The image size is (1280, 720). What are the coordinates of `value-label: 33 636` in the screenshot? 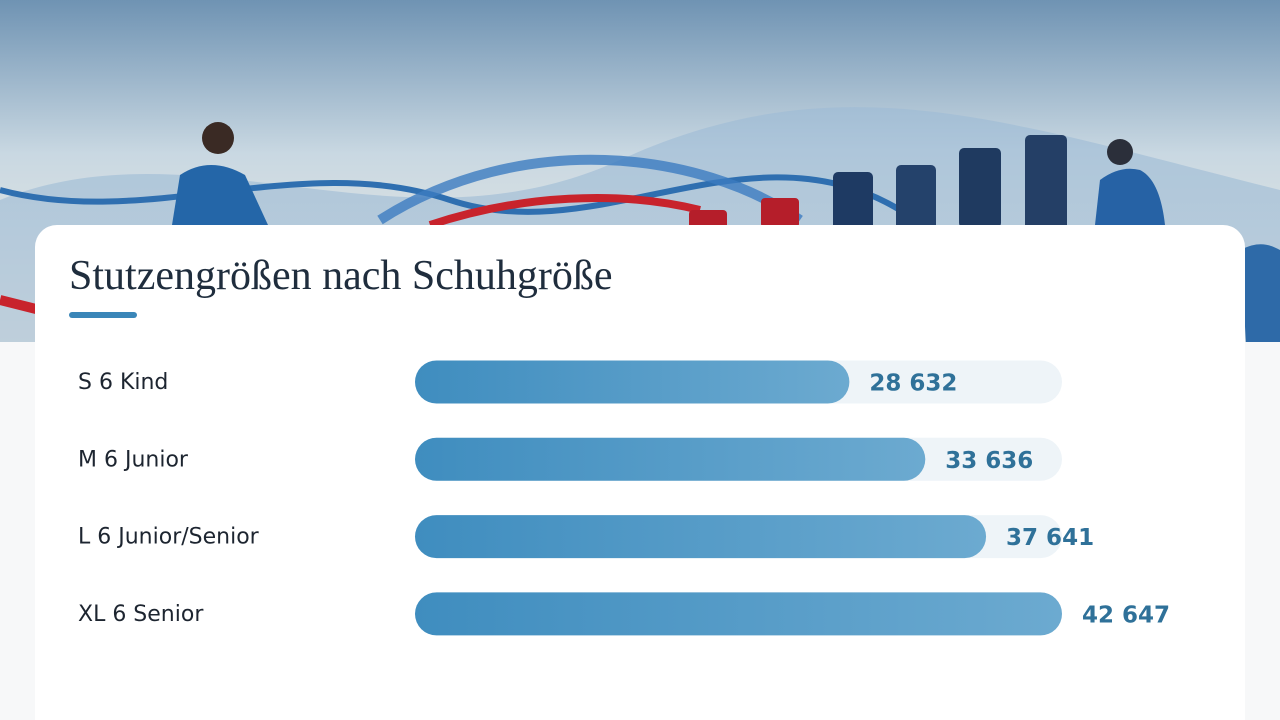 It's located at (989, 461).